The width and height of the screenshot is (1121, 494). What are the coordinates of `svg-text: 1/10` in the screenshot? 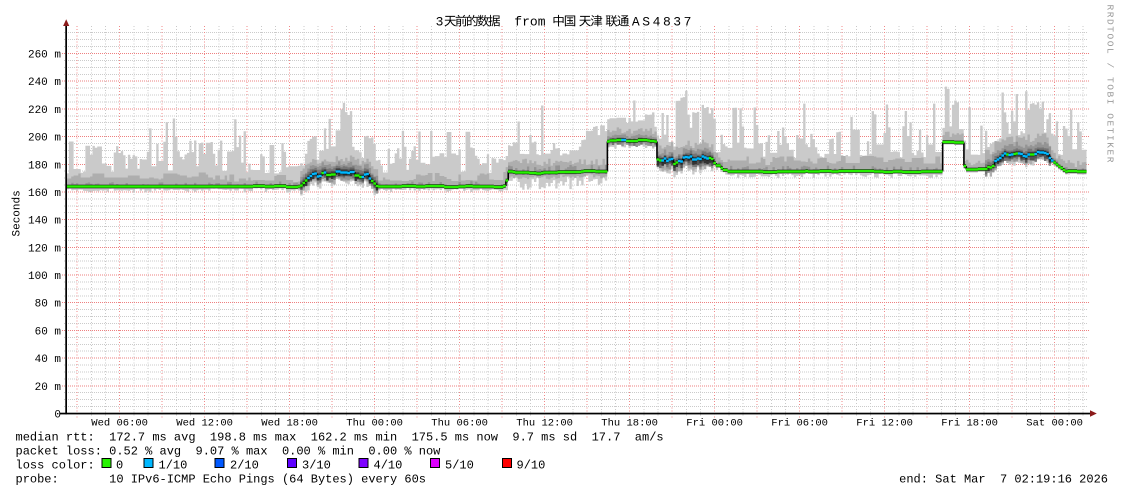 It's located at (173, 466).